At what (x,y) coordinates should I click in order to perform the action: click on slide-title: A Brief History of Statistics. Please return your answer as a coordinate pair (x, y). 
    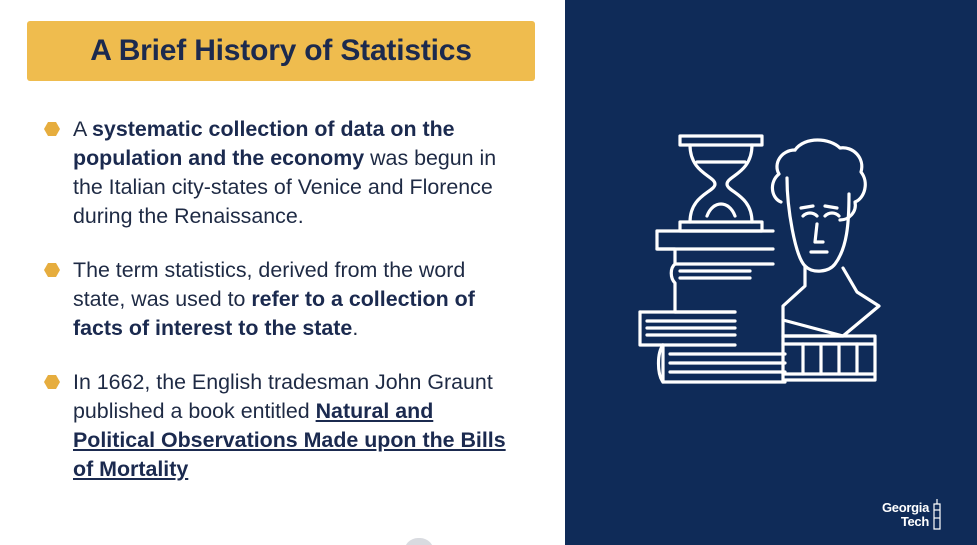
    Looking at the image, I should click on (281, 50).